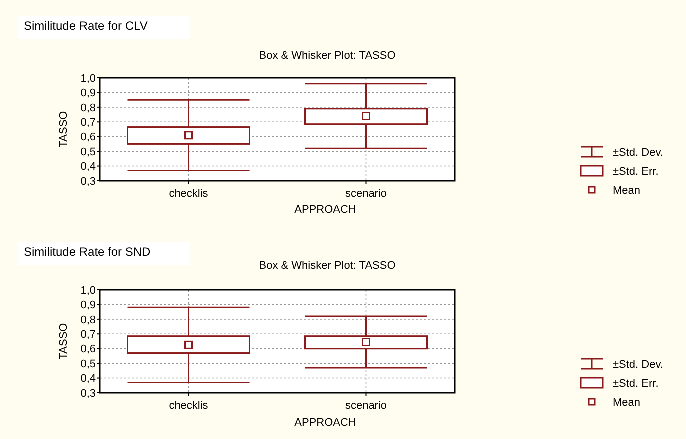  Describe the element at coordinates (86, 26) in the screenshot. I see `chart-title: Similitude Rate for CLV` at that location.